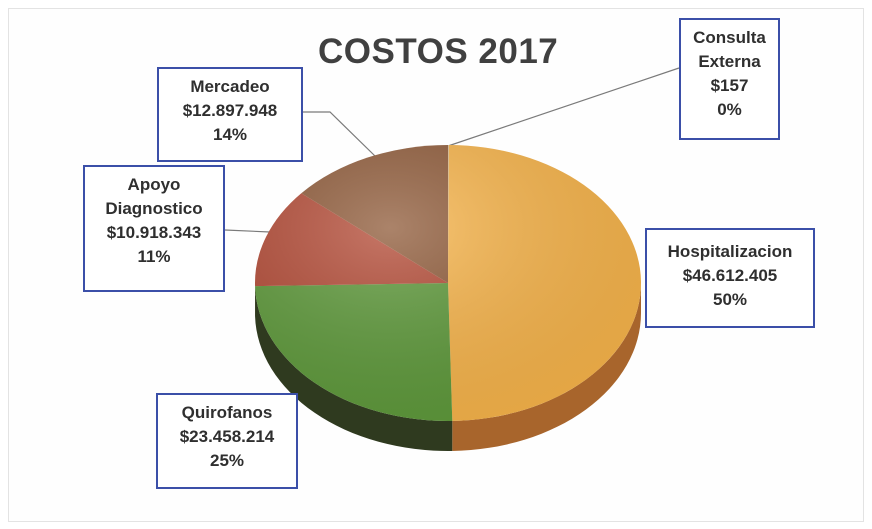 Image resolution: width=872 pixels, height=529 pixels. What do you see at coordinates (154, 184) in the screenshot?
I see `label-apoyo-name-1: Apoyo` at bounding box center [154, 184].